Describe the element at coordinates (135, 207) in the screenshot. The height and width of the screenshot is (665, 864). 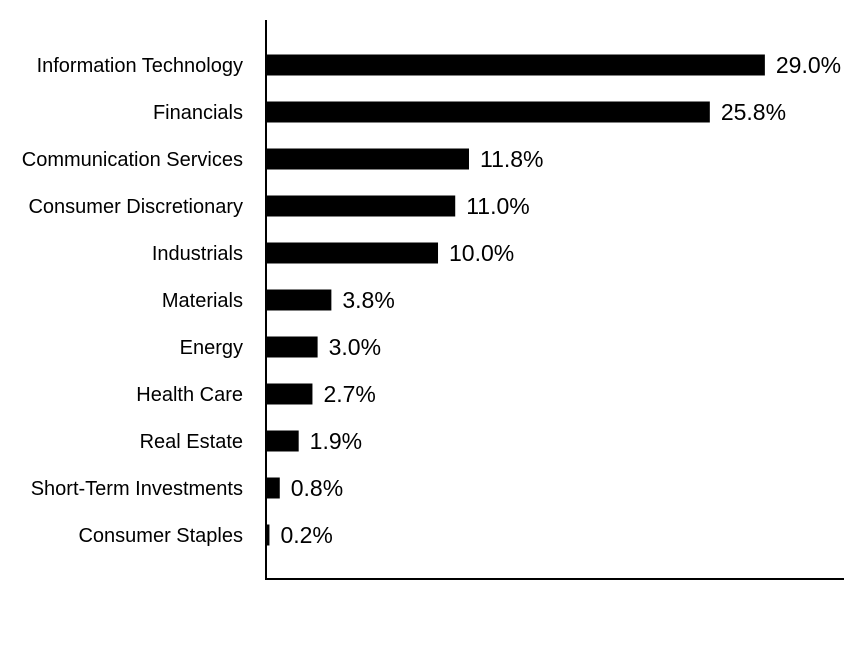
I see `category-label-consumer-discretionary: Consumer Discretionary` at that location.